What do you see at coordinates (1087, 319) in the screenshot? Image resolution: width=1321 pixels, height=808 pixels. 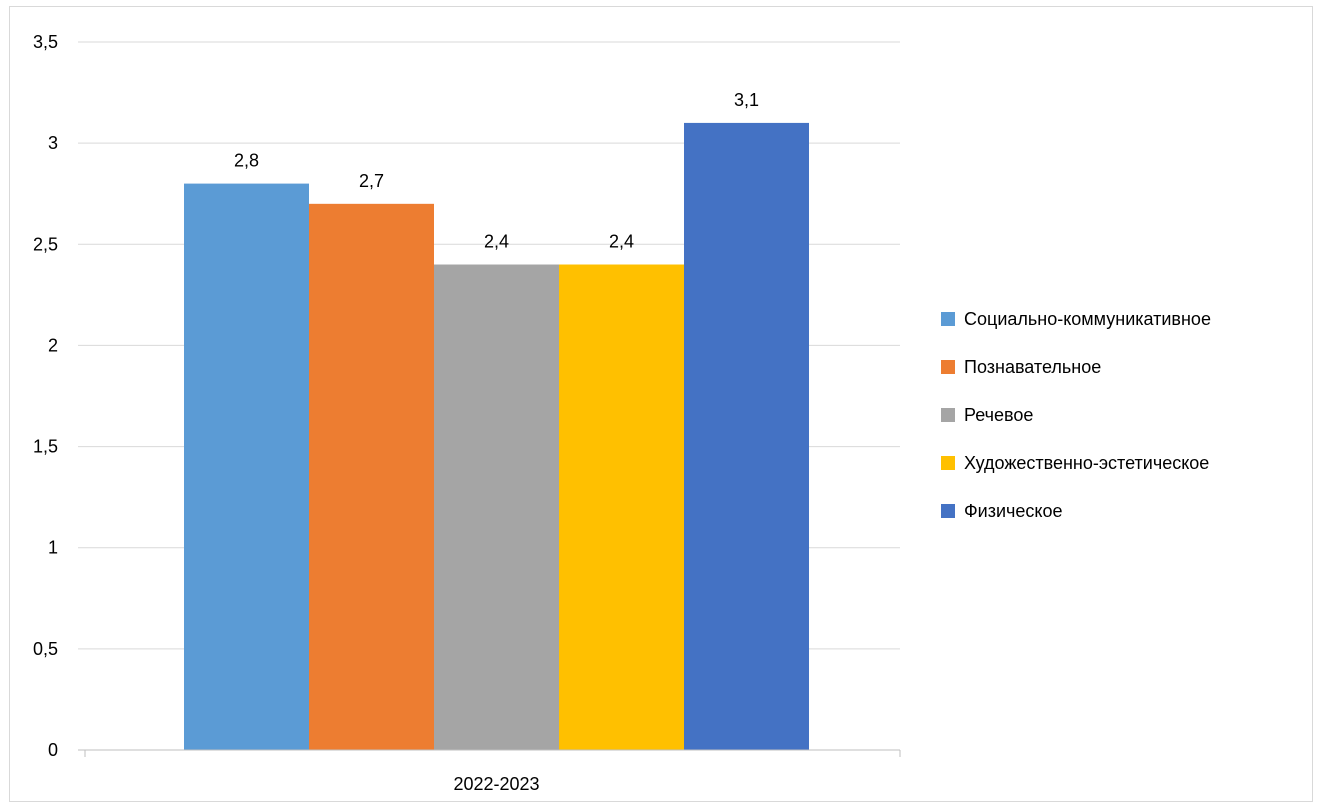 I see `legend-label: Социально-коммуникативное` at bounding box center [1087, 319].